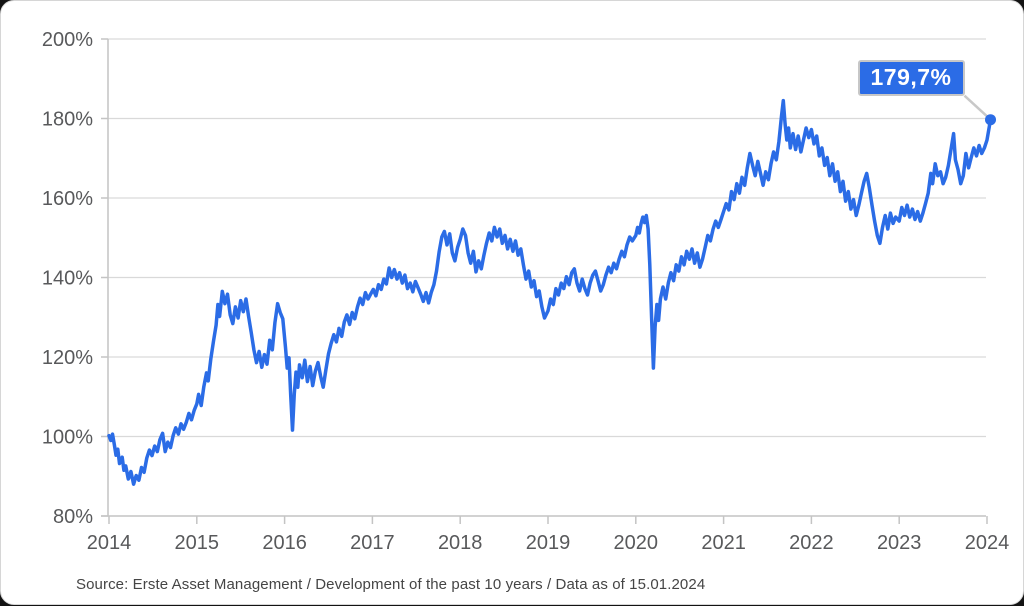 This screenshot has height=606, width=1024. I want to click on x-tick-label: 2022, so click(811, 543).